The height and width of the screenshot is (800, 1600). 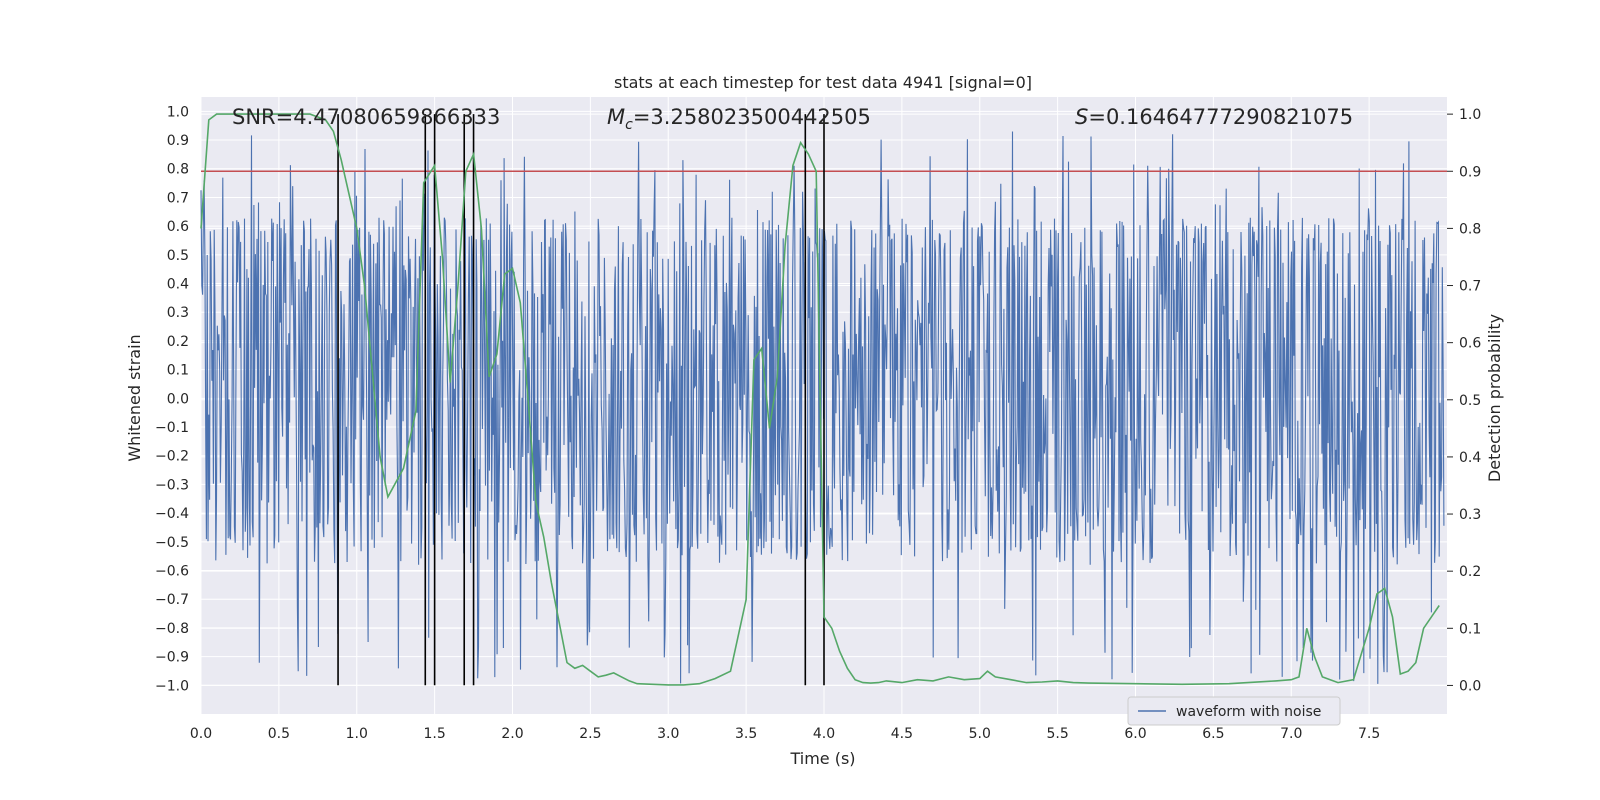 I want to click on left-y-tick-label: −0.1, so click(x=172, y=428).